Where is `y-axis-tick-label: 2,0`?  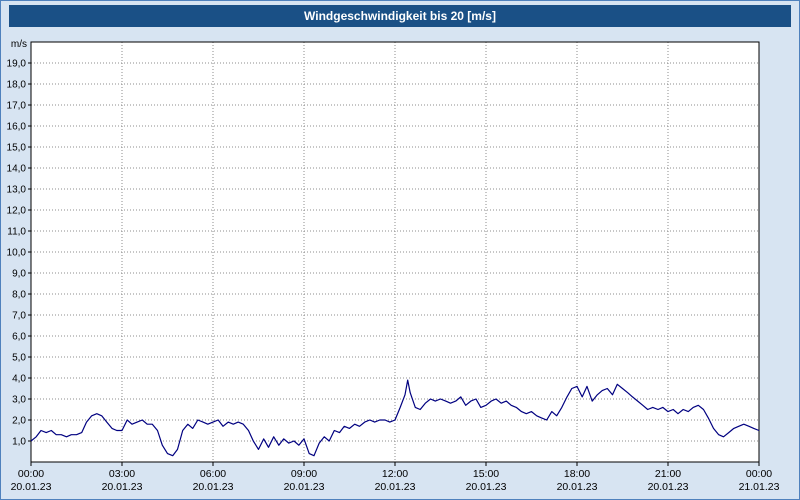
y-axis-tick-label: 2,0 is located at coordinates (19, 421).